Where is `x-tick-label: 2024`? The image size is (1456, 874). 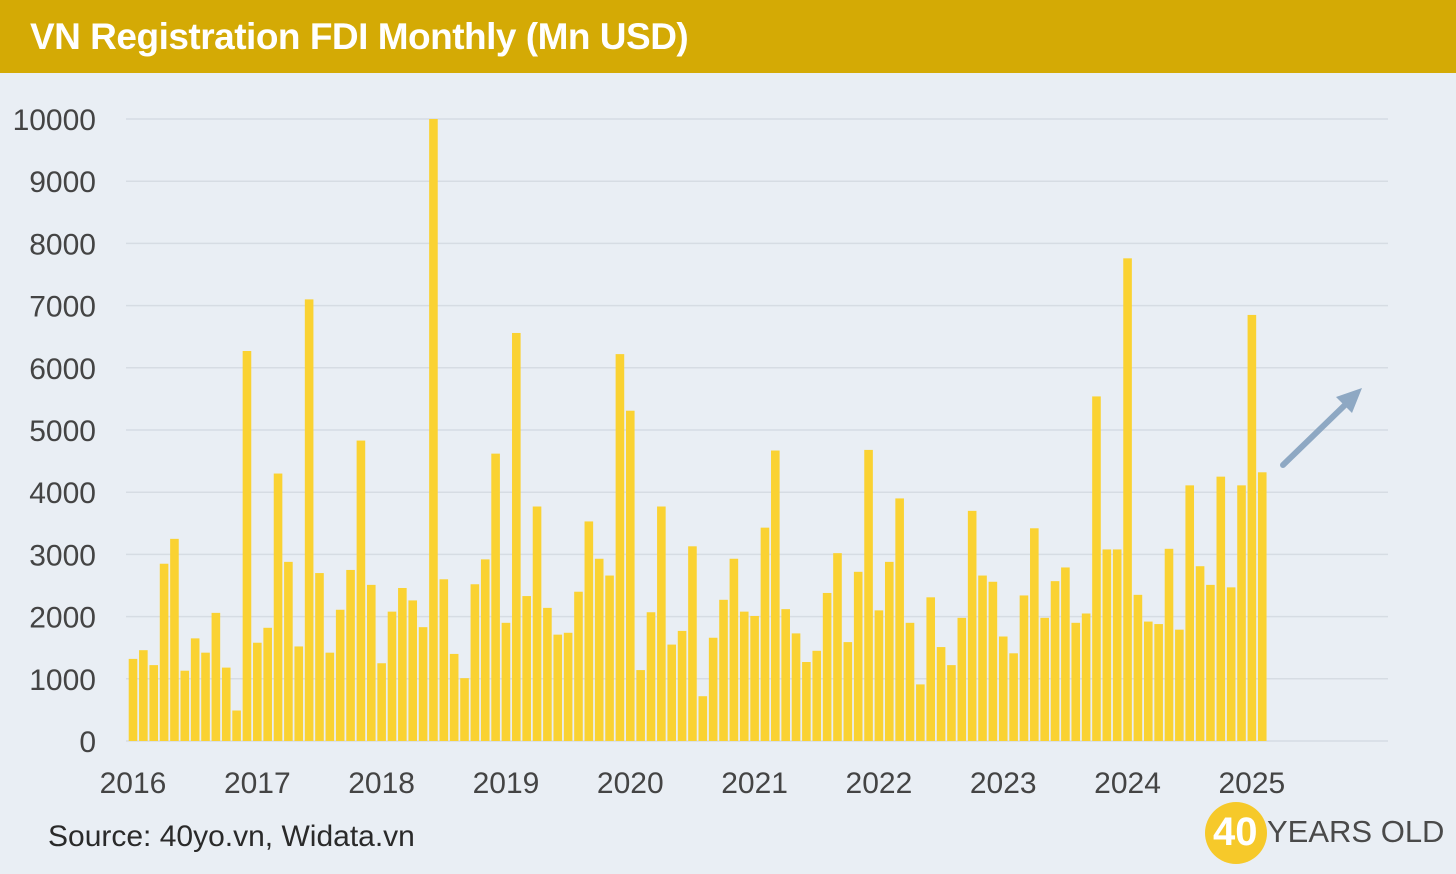
x-tick-label: 2024 is located at coordinates (1127, 783).